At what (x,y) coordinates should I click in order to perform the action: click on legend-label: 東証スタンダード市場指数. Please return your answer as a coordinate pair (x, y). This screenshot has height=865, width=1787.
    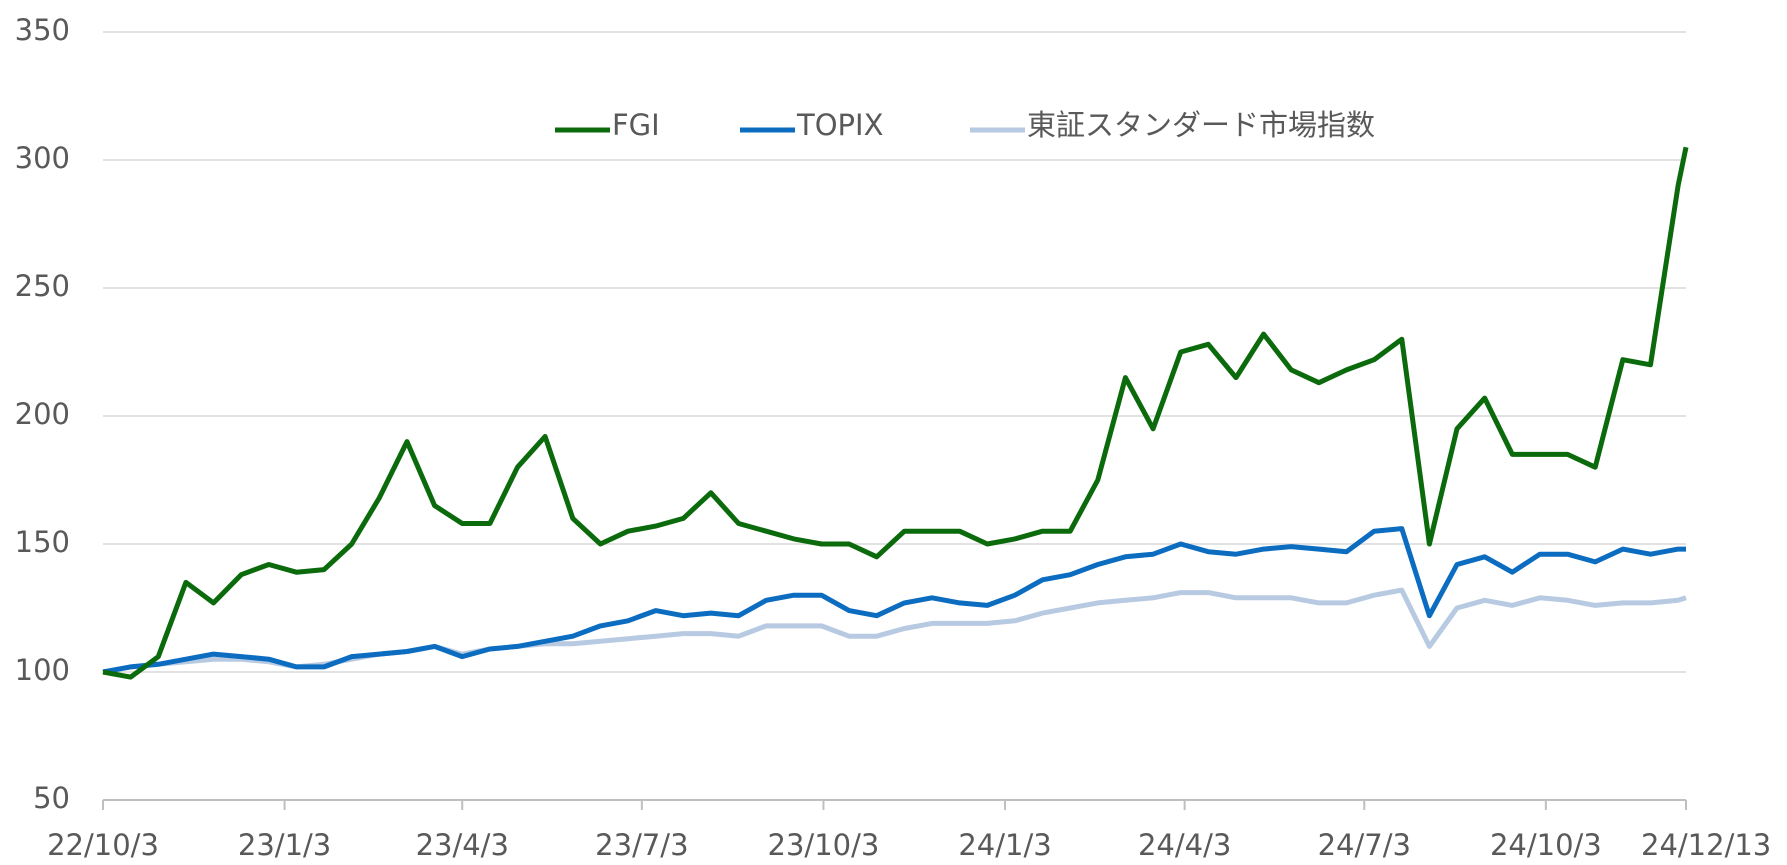
    Looking at the image, I should click on (1201, 125).